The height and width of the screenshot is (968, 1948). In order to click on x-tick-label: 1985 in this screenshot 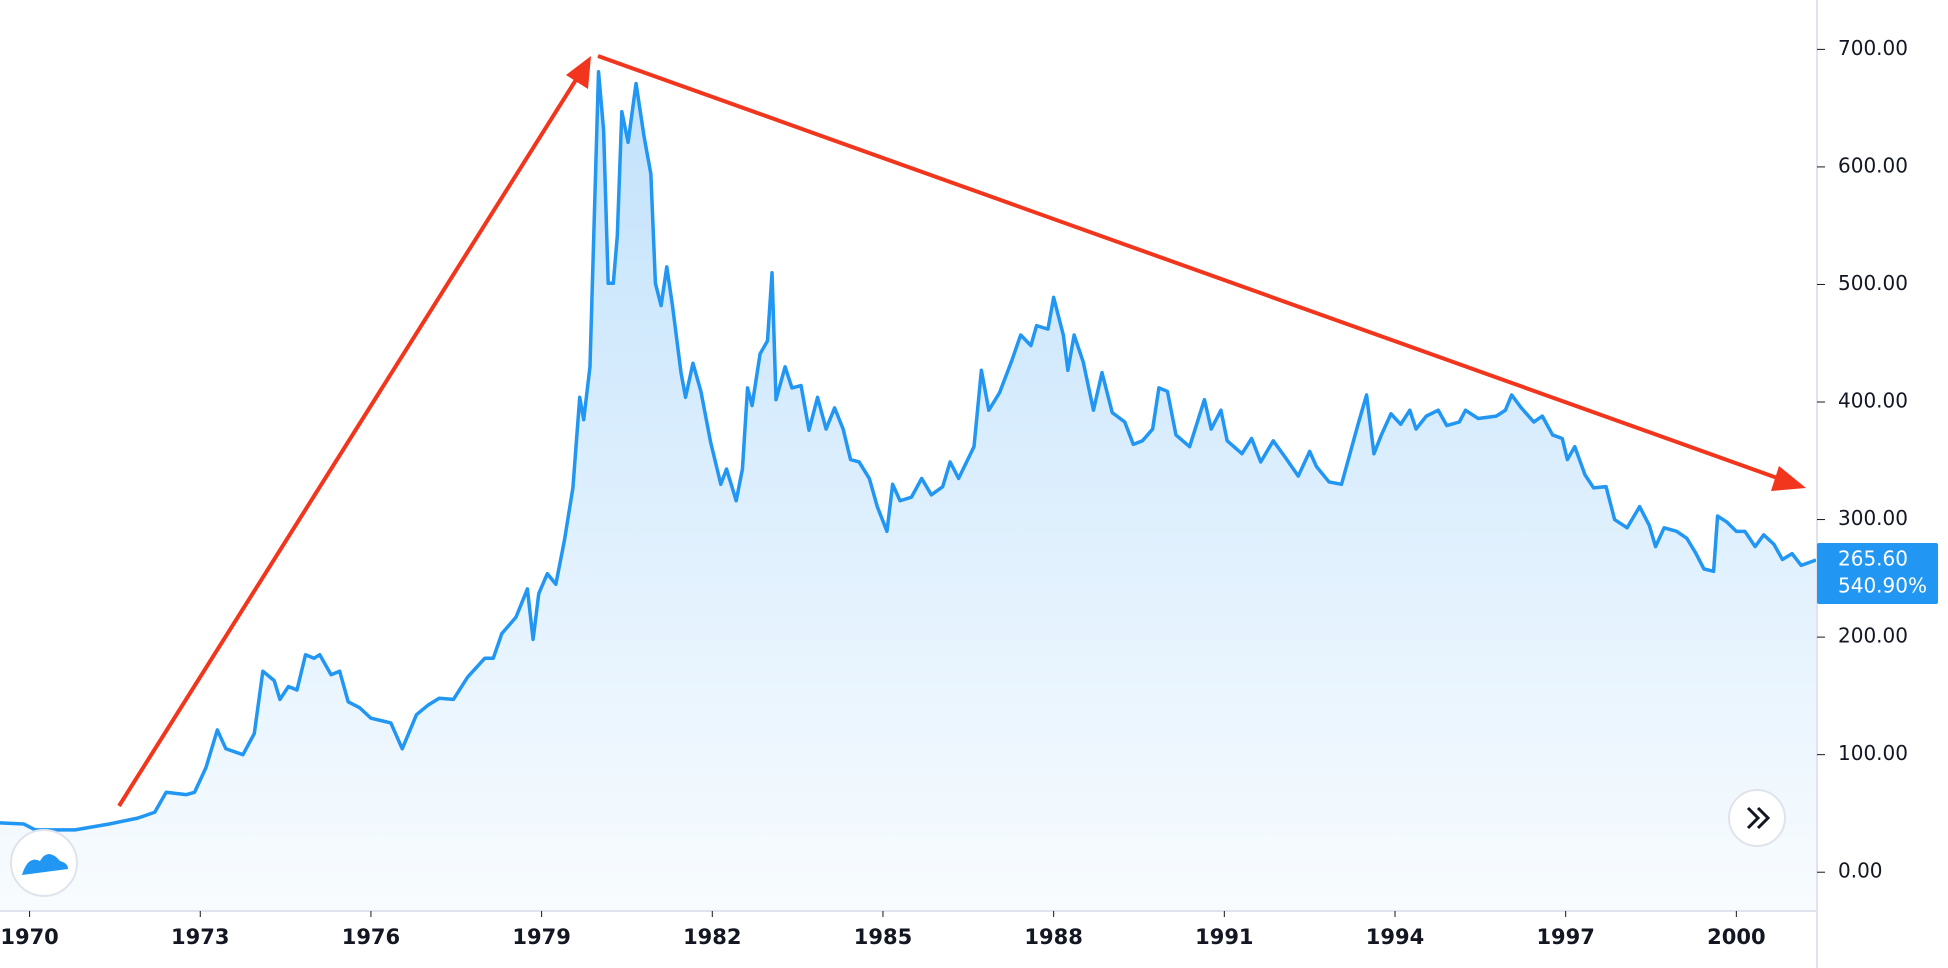, I will do `click(883, 937)`.